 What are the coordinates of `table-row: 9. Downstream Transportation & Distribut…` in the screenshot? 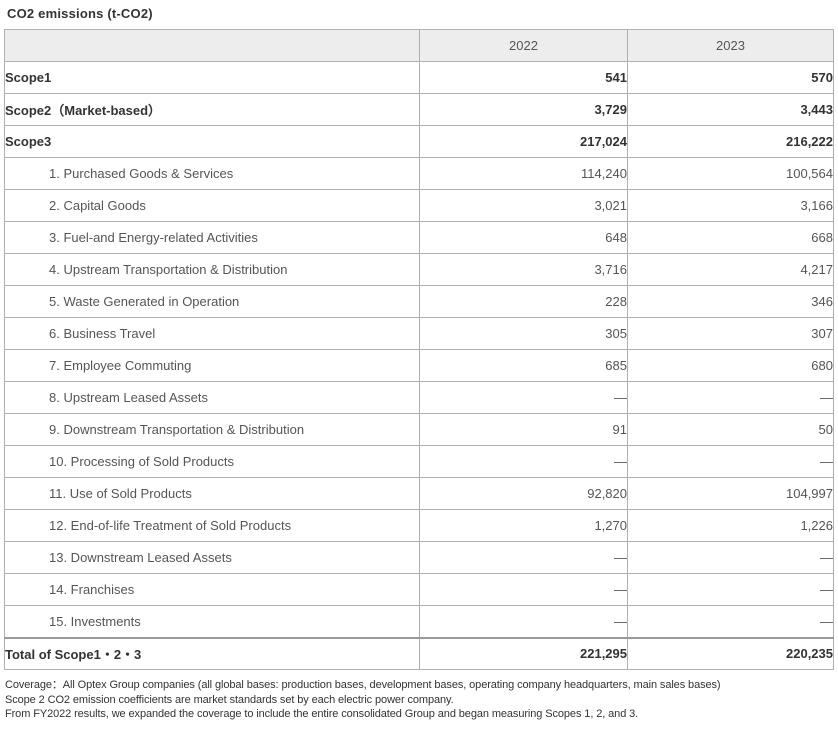 It's located at (419, 429).